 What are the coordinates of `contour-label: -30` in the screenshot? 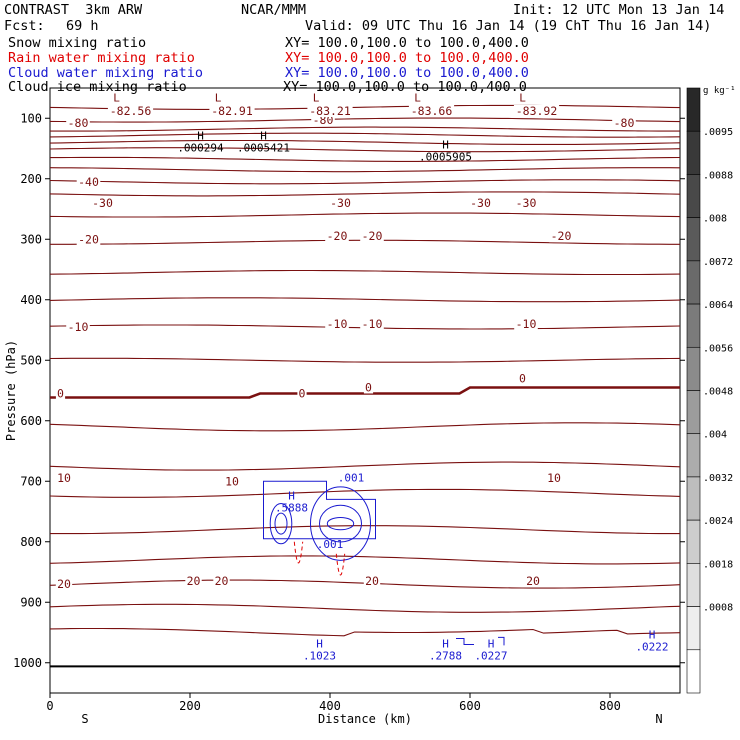 It's located at (480, 203).